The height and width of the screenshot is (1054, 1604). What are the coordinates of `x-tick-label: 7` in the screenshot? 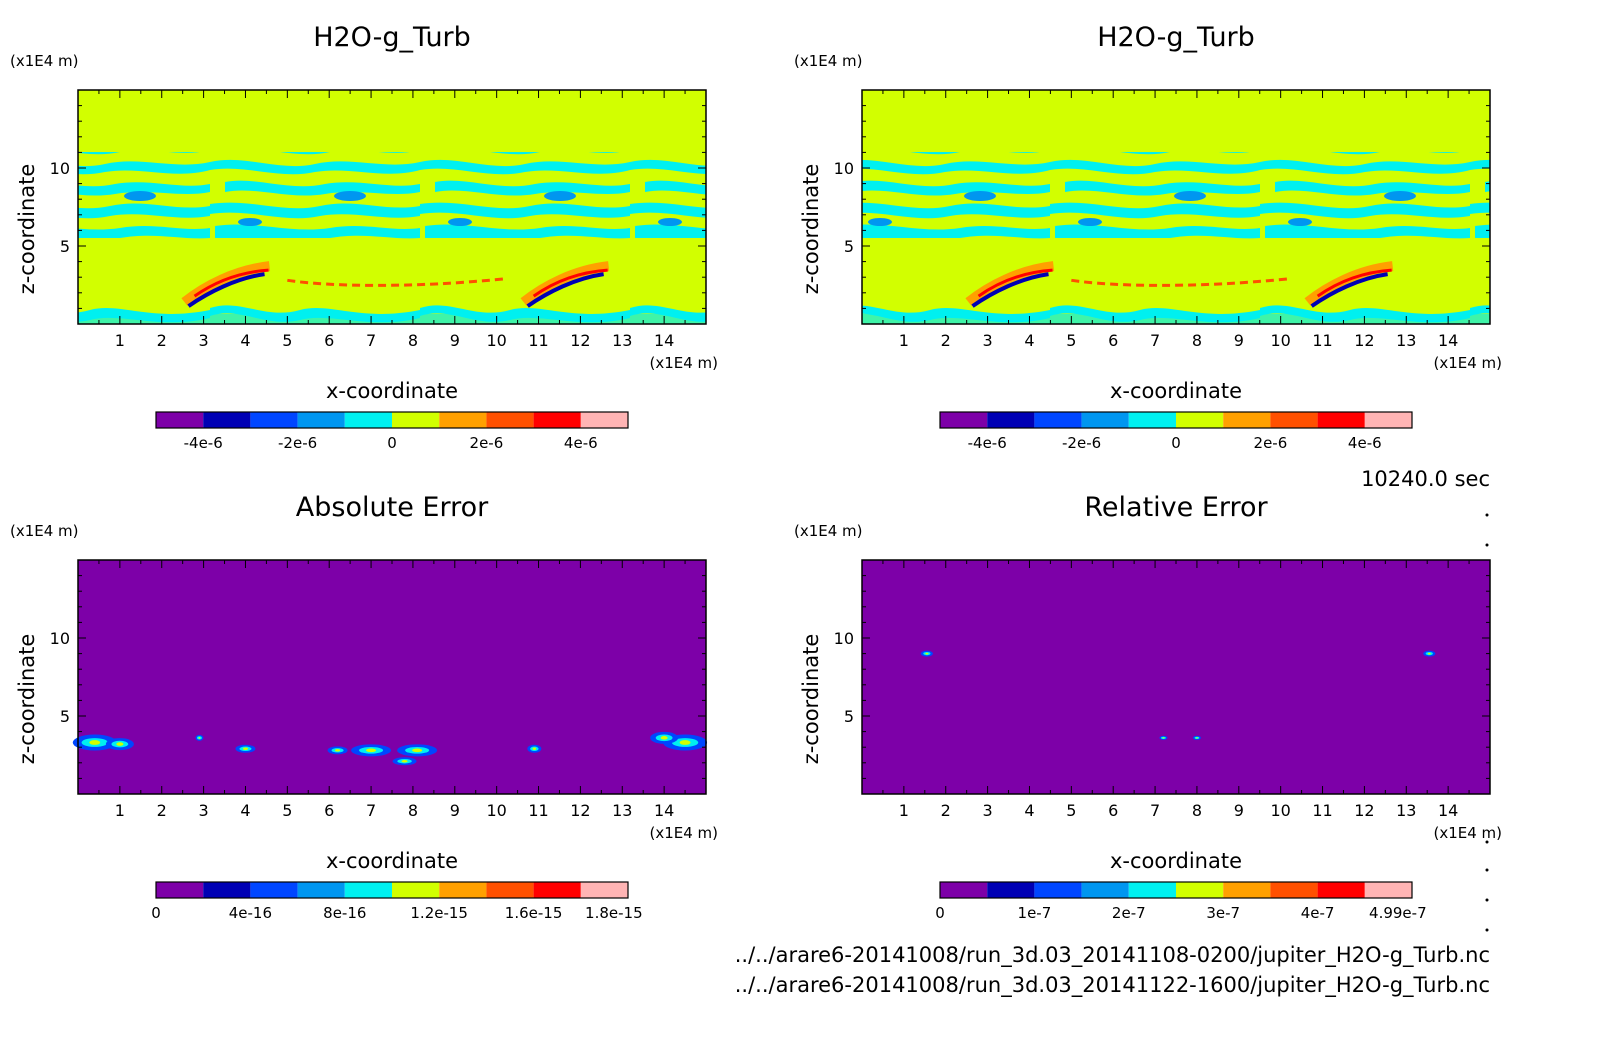 It's located at (1155, 340).